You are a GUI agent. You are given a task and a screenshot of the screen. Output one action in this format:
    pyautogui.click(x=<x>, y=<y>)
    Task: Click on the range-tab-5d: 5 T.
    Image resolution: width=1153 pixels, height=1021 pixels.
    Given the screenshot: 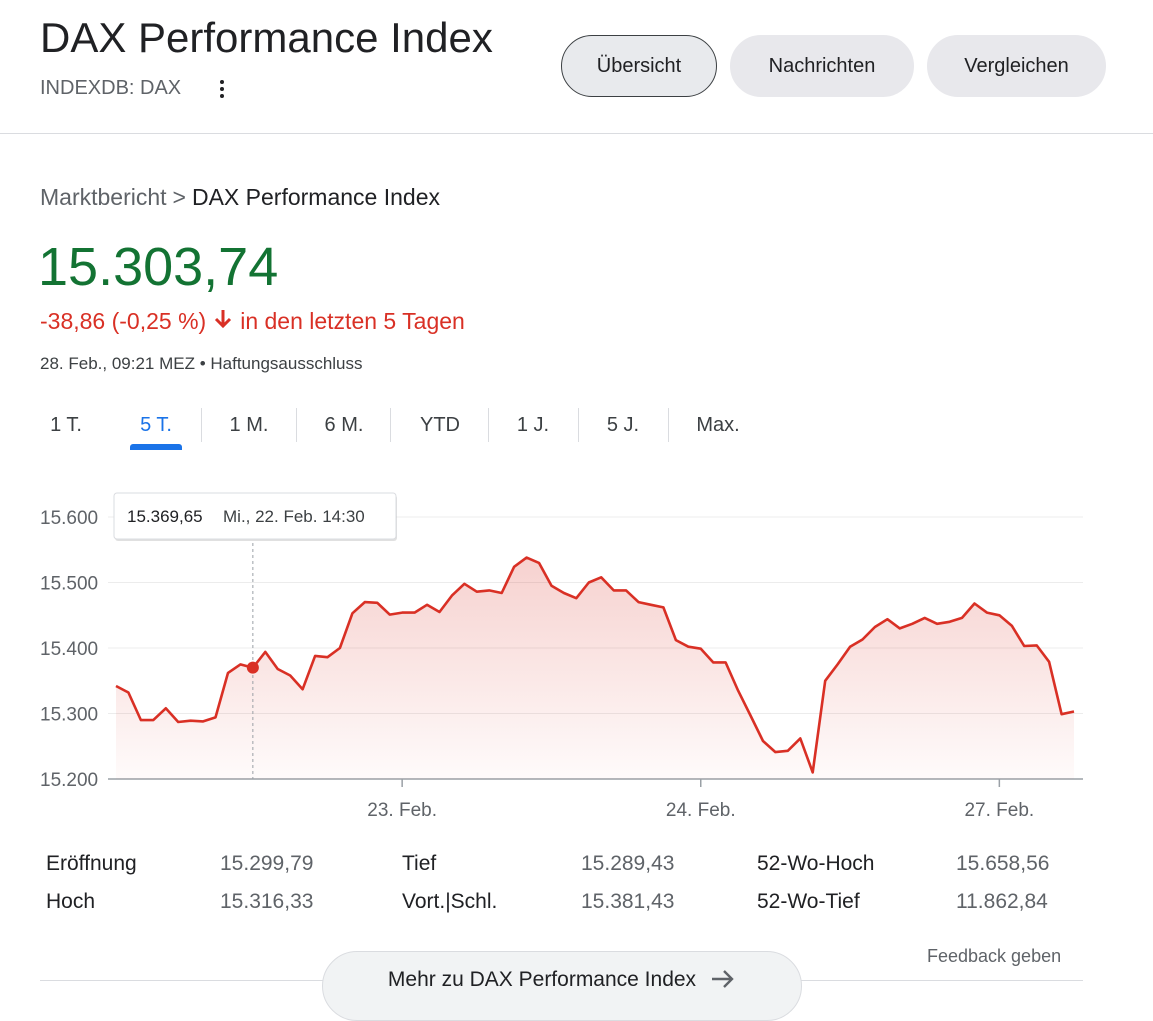 What is the action you would take?
    pyautogui.click(x=156, y=424)
    